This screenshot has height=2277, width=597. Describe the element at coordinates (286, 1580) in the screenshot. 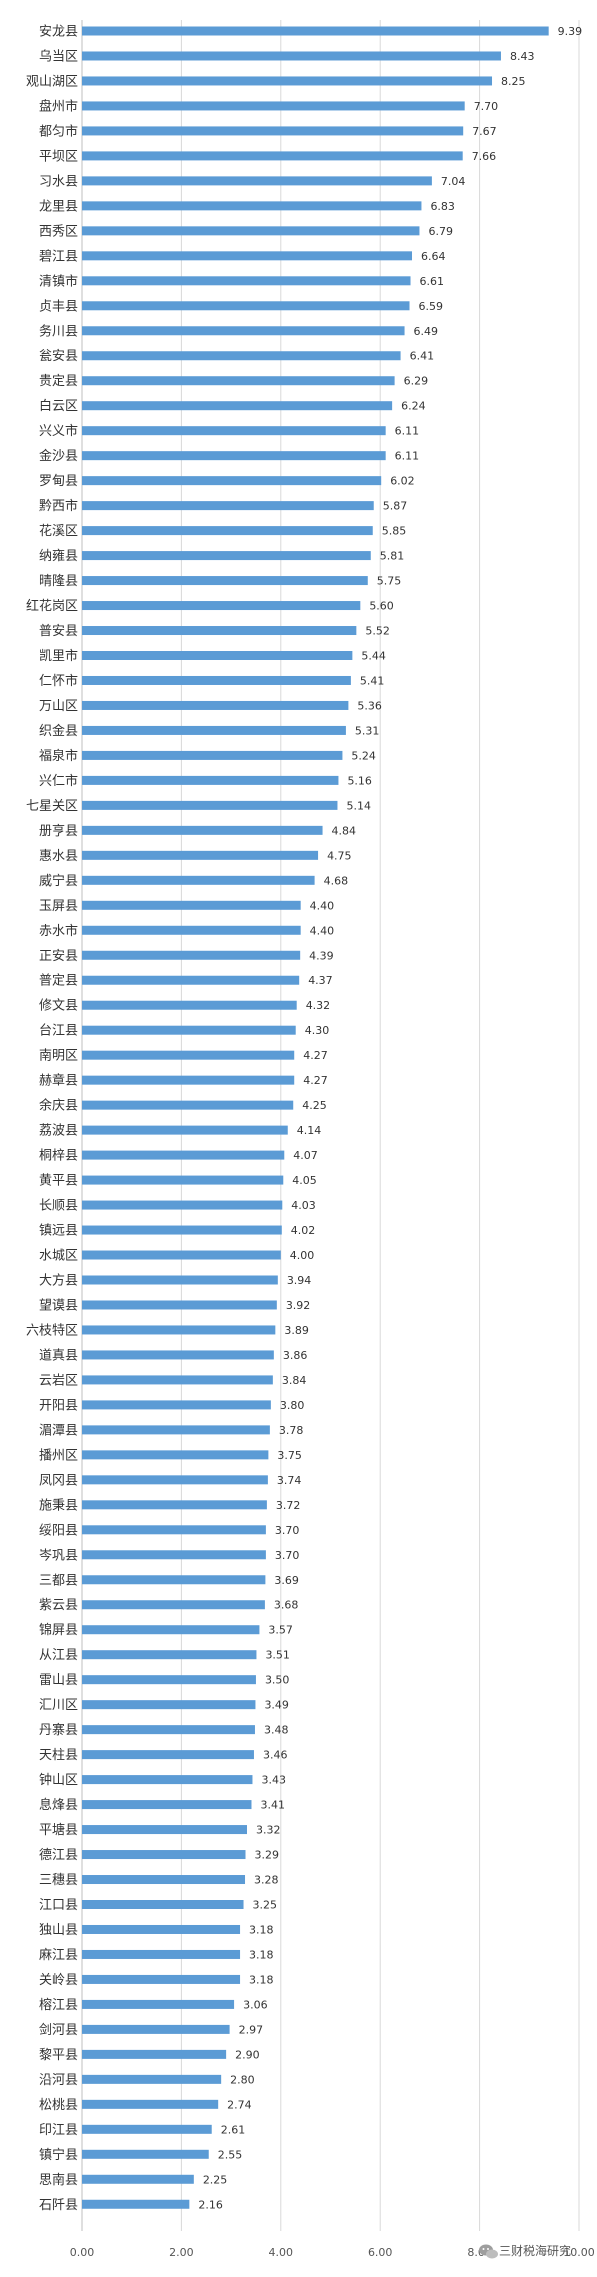

I see `value-label: 3.69` at that location.